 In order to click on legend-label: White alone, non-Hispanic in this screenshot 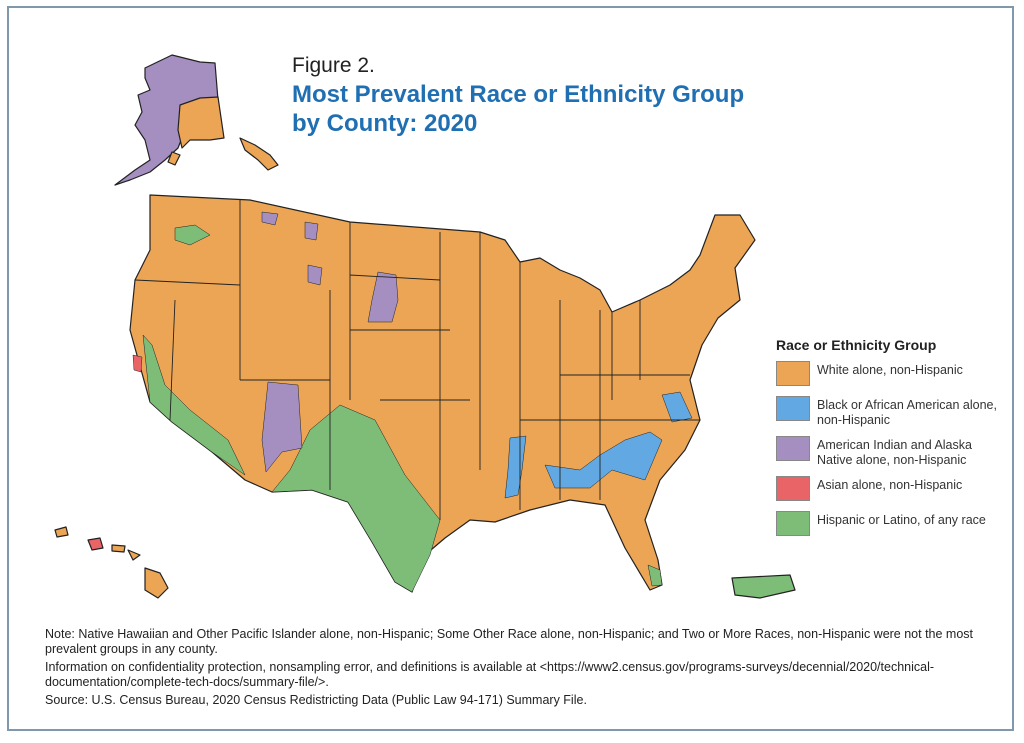, I will do `click(890, 370)`.